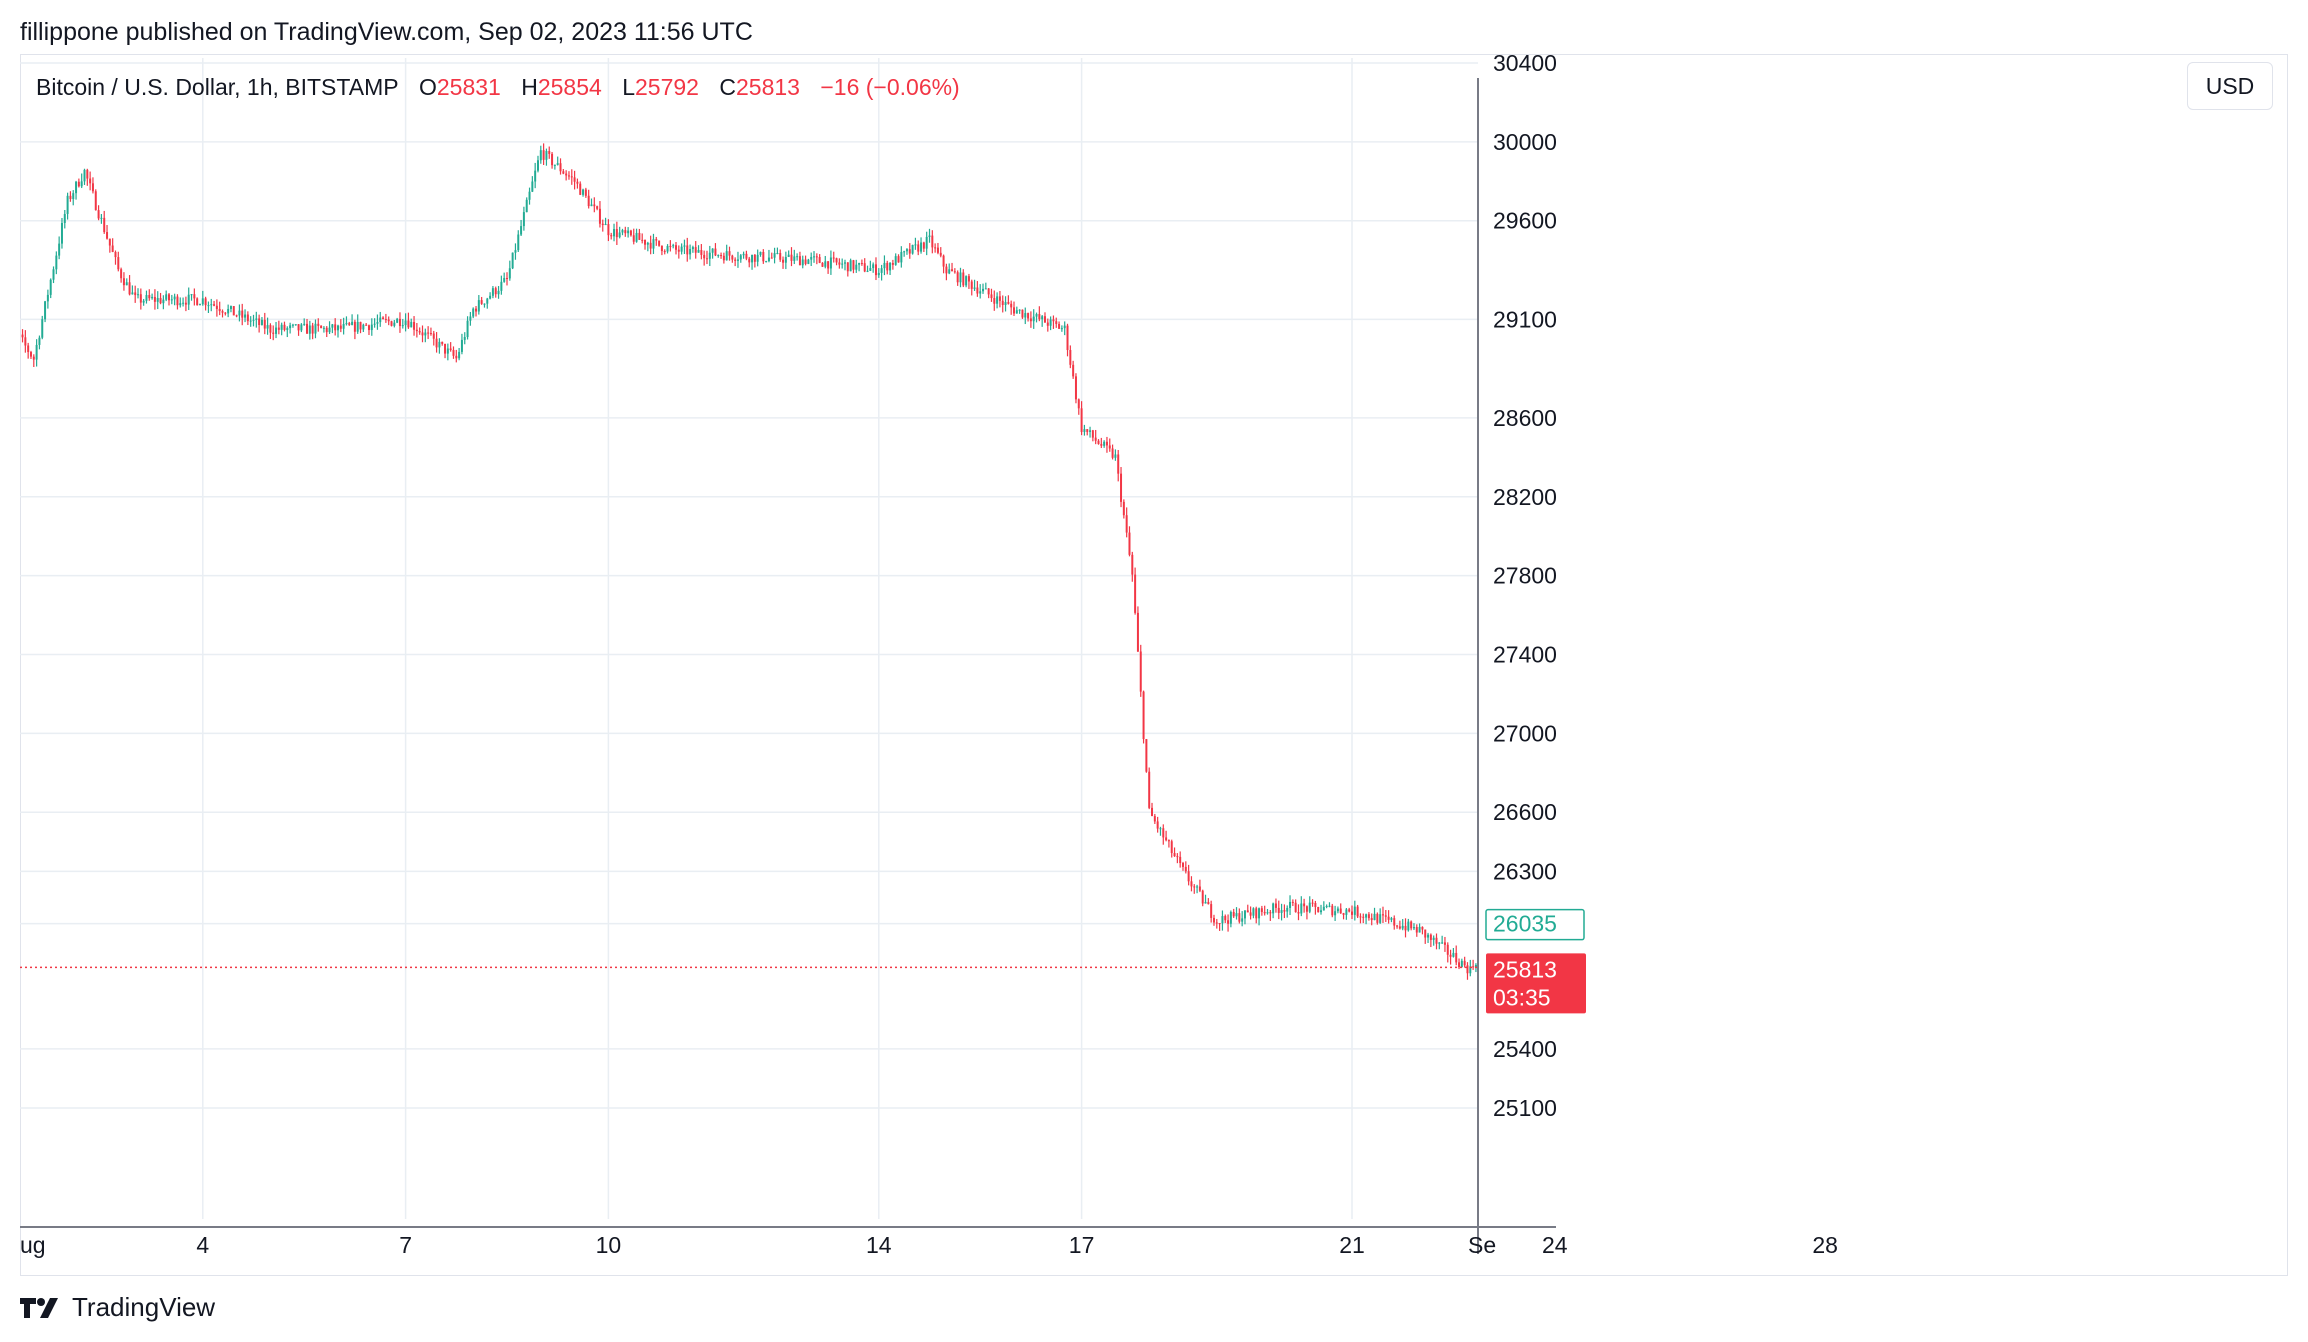  I want to click on price-axis-tick: 30400, so click(1525, 65).